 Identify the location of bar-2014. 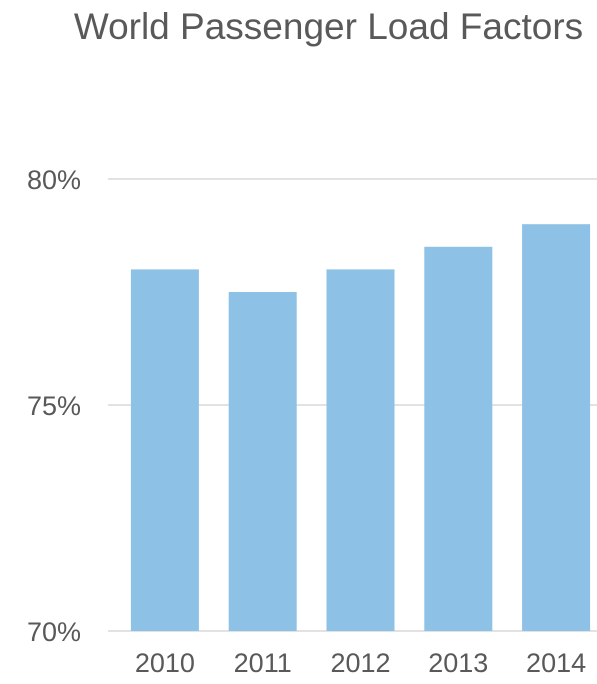
(556, 427).